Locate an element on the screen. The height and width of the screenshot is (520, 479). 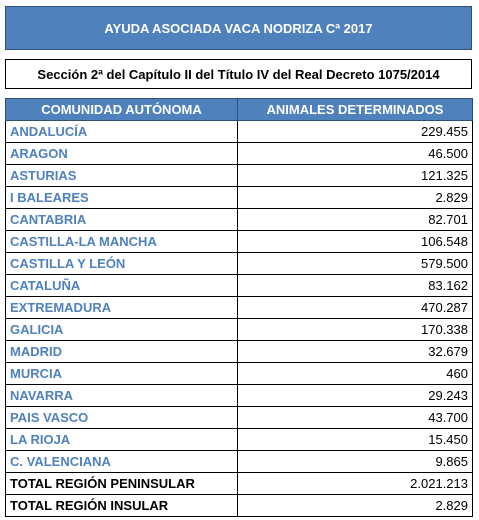
table-row: NAVARRA 29.243 is located at coordinates (239, 395).